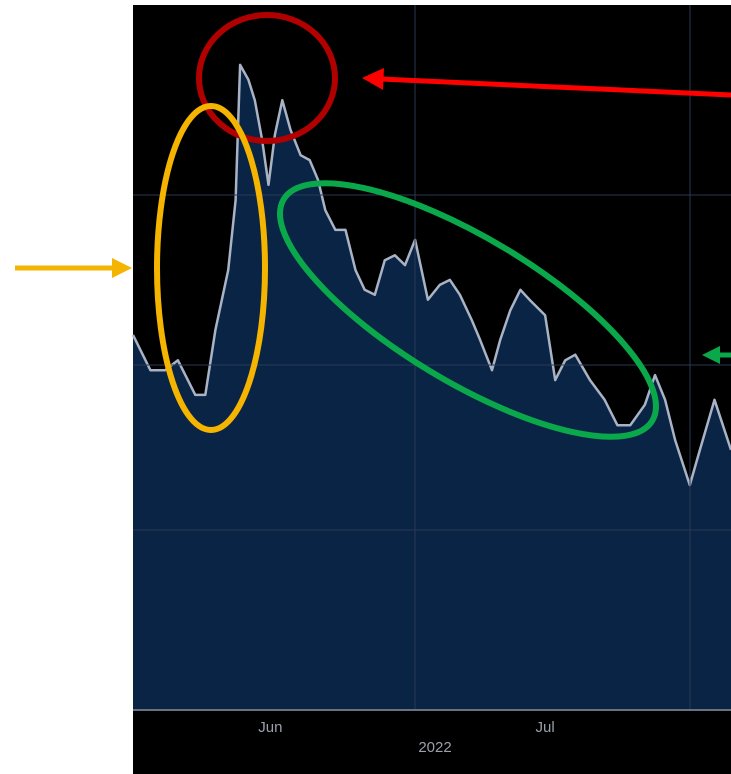 This screenshot has height=774, width=731. I want to click on yellow-arrowhead, so click(122, 268).